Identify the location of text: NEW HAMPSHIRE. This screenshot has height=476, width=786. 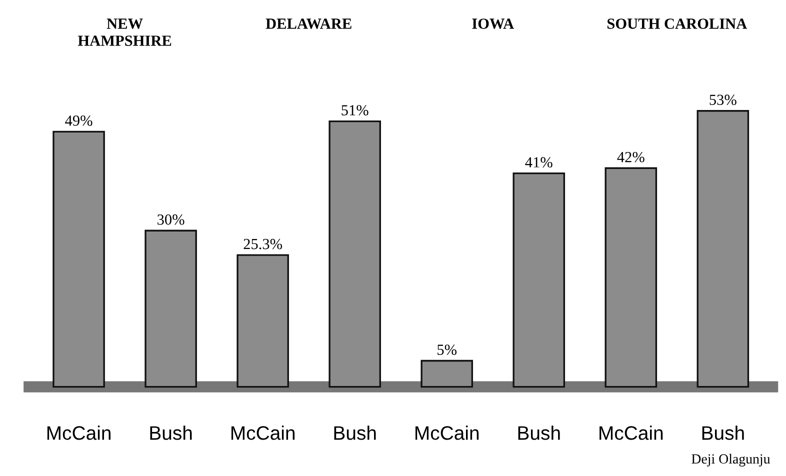
(125, 32).